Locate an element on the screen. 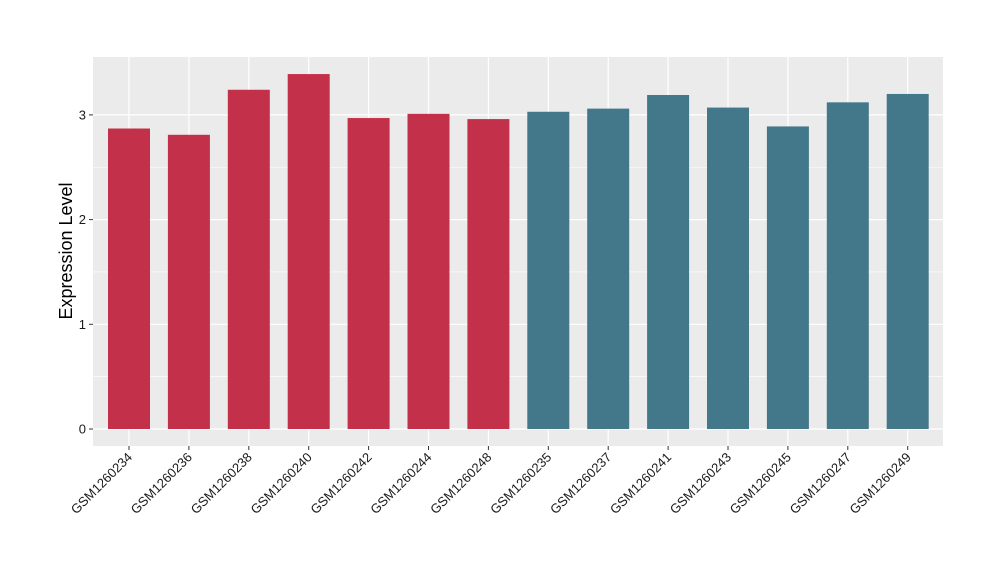  x-tick-label: GSM1260244 is located at coordinates (400, 483).